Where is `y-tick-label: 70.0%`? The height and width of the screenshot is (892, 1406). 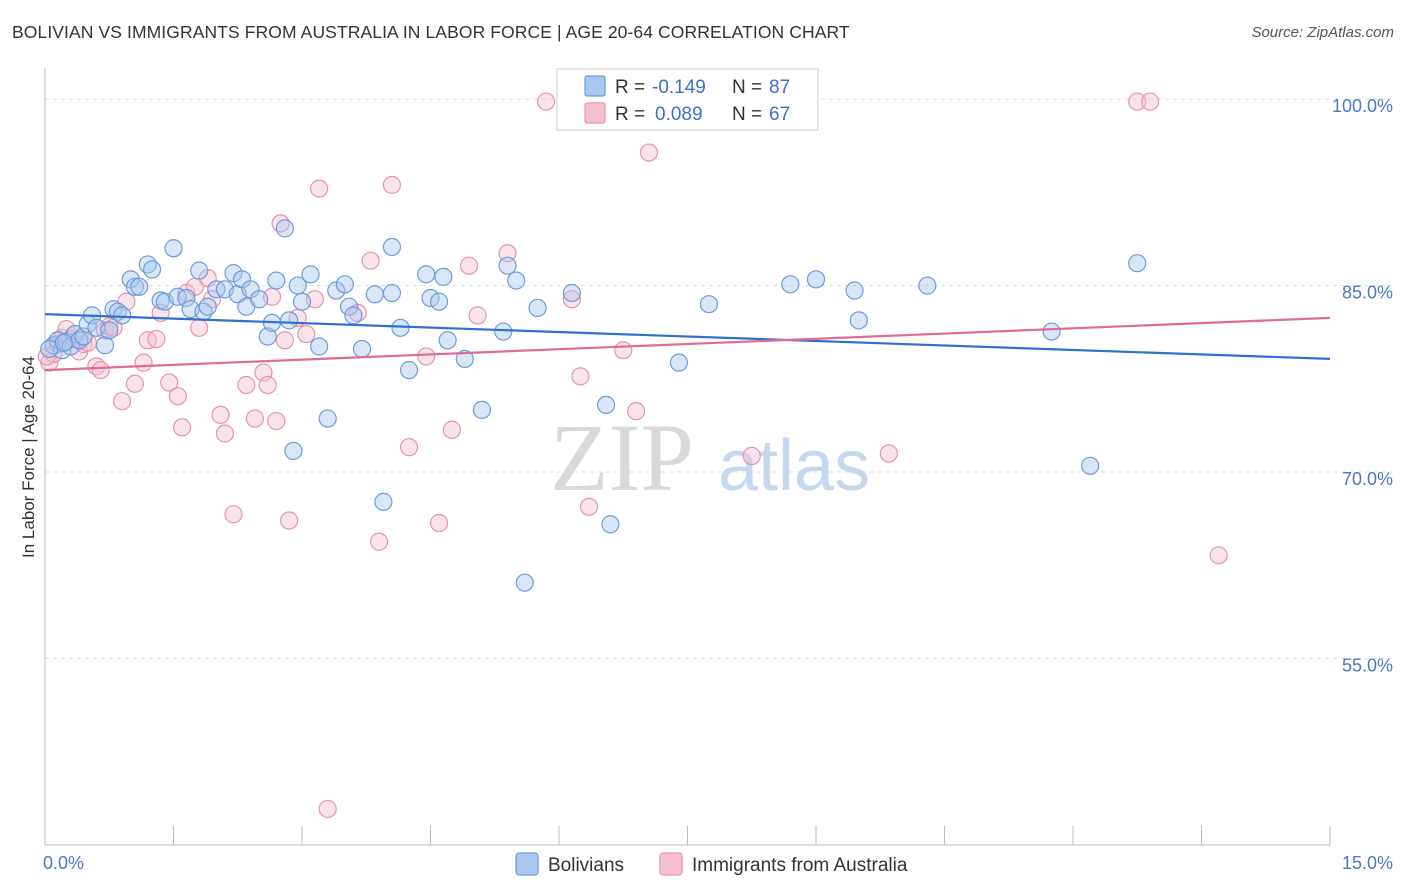 y-tick-label: 70.0% is located at coordinates (1367, 479).